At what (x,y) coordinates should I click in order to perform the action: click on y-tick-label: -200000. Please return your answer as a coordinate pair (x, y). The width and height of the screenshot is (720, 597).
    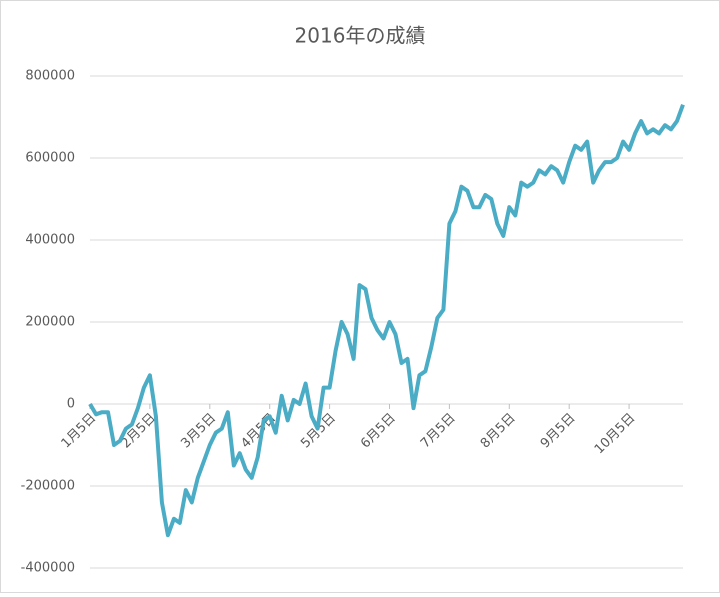
    Looking at the image, I should click on (48, 486).